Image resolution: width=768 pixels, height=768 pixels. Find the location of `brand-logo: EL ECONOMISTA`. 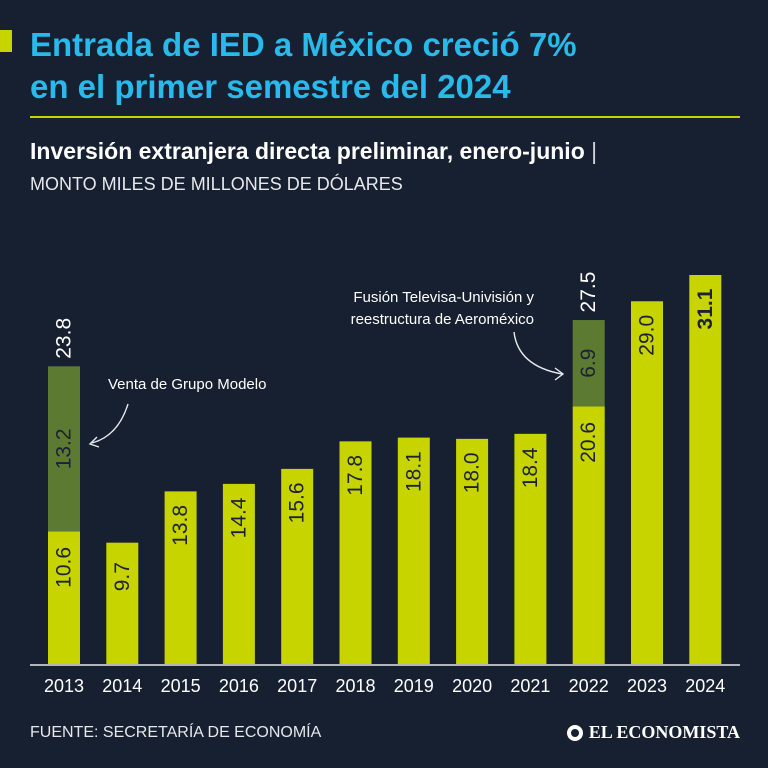

brand-logo: EL ECONOMISTA is located at coordinates (653, 732).